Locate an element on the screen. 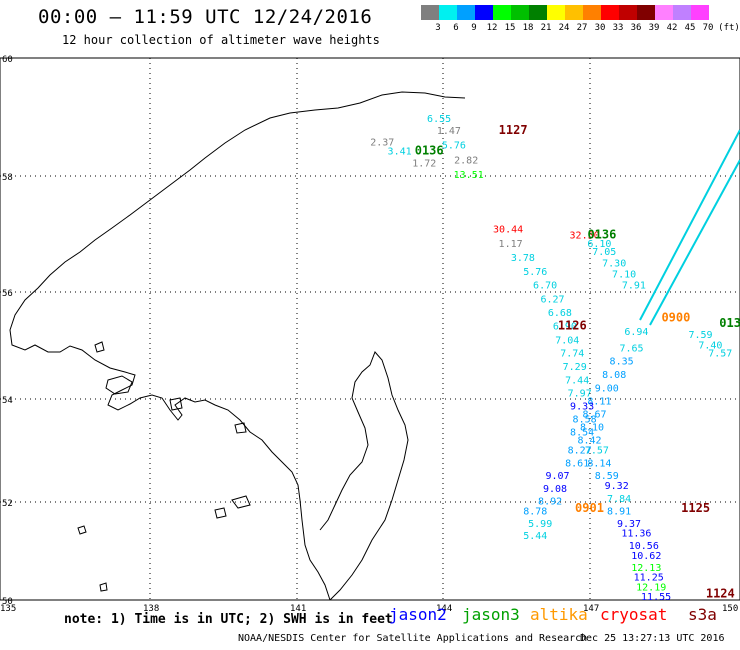 Image resolution: width=740 pixels, height=650 pixels. wave-height-label: 8.61 is located at coordinates (577, 463).